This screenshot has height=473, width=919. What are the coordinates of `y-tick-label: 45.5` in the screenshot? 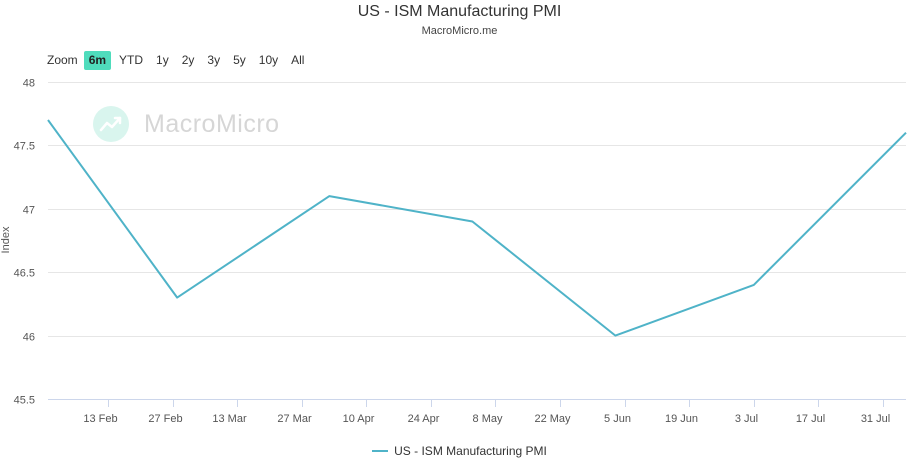 It's located at (24, 401).